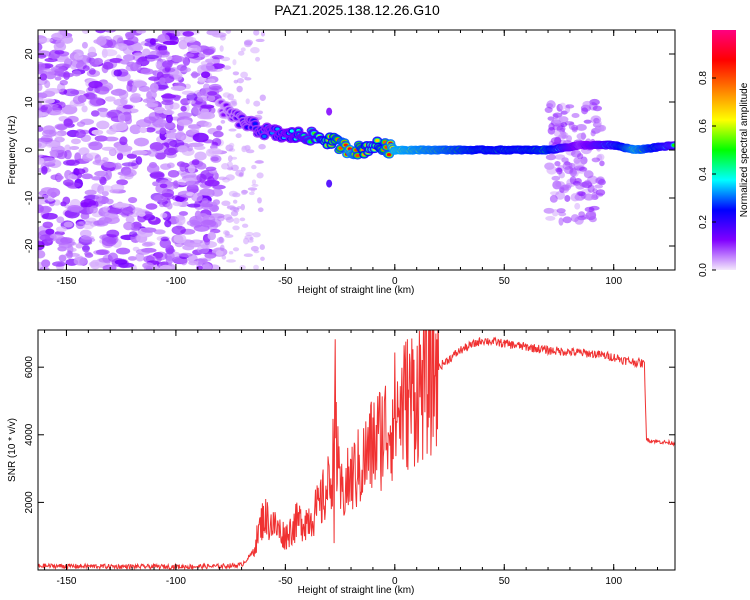  Describe the element at coordinates (12, 450) in the screenshot. I see `snr-y-axis-label: SNR (10 * v/v)` at that location.